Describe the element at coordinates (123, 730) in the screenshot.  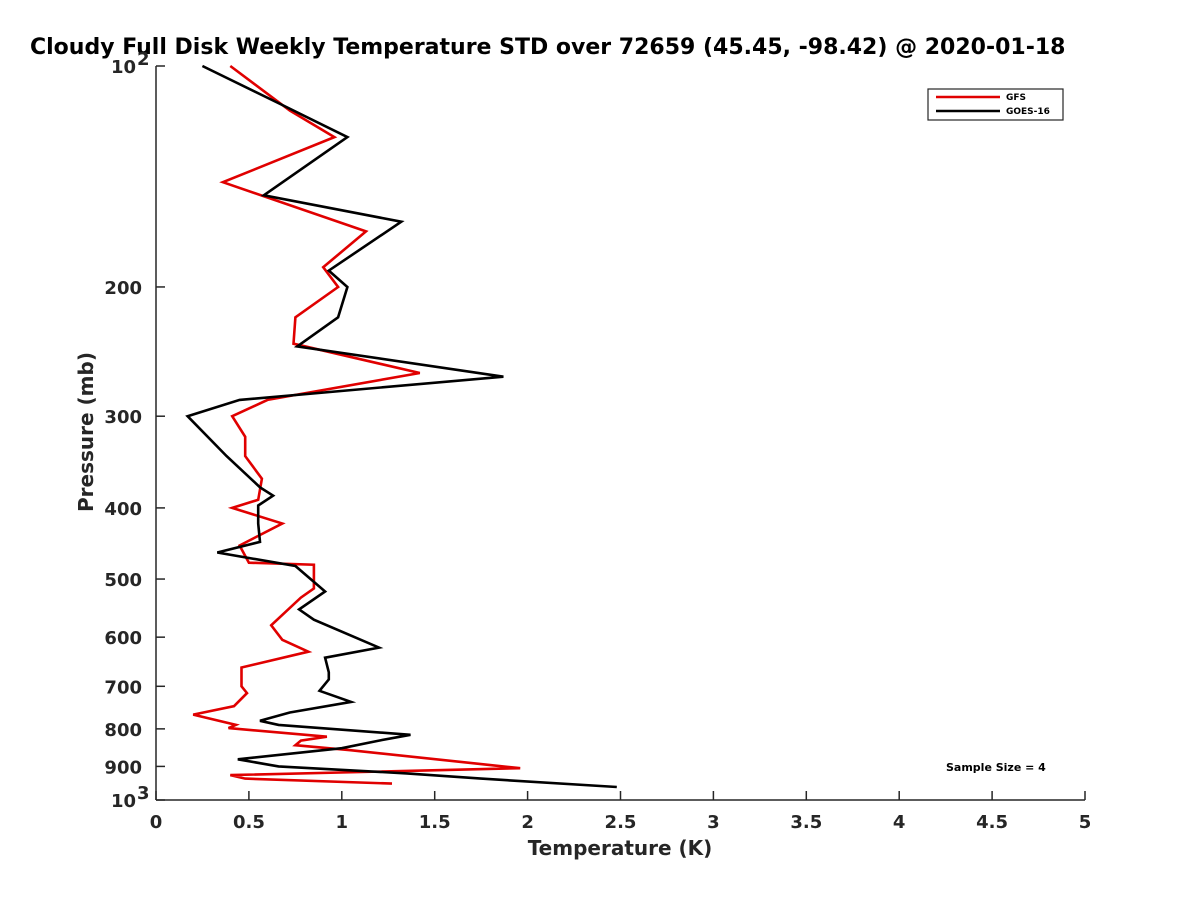
I see `y-tick-label: 800` at that location.